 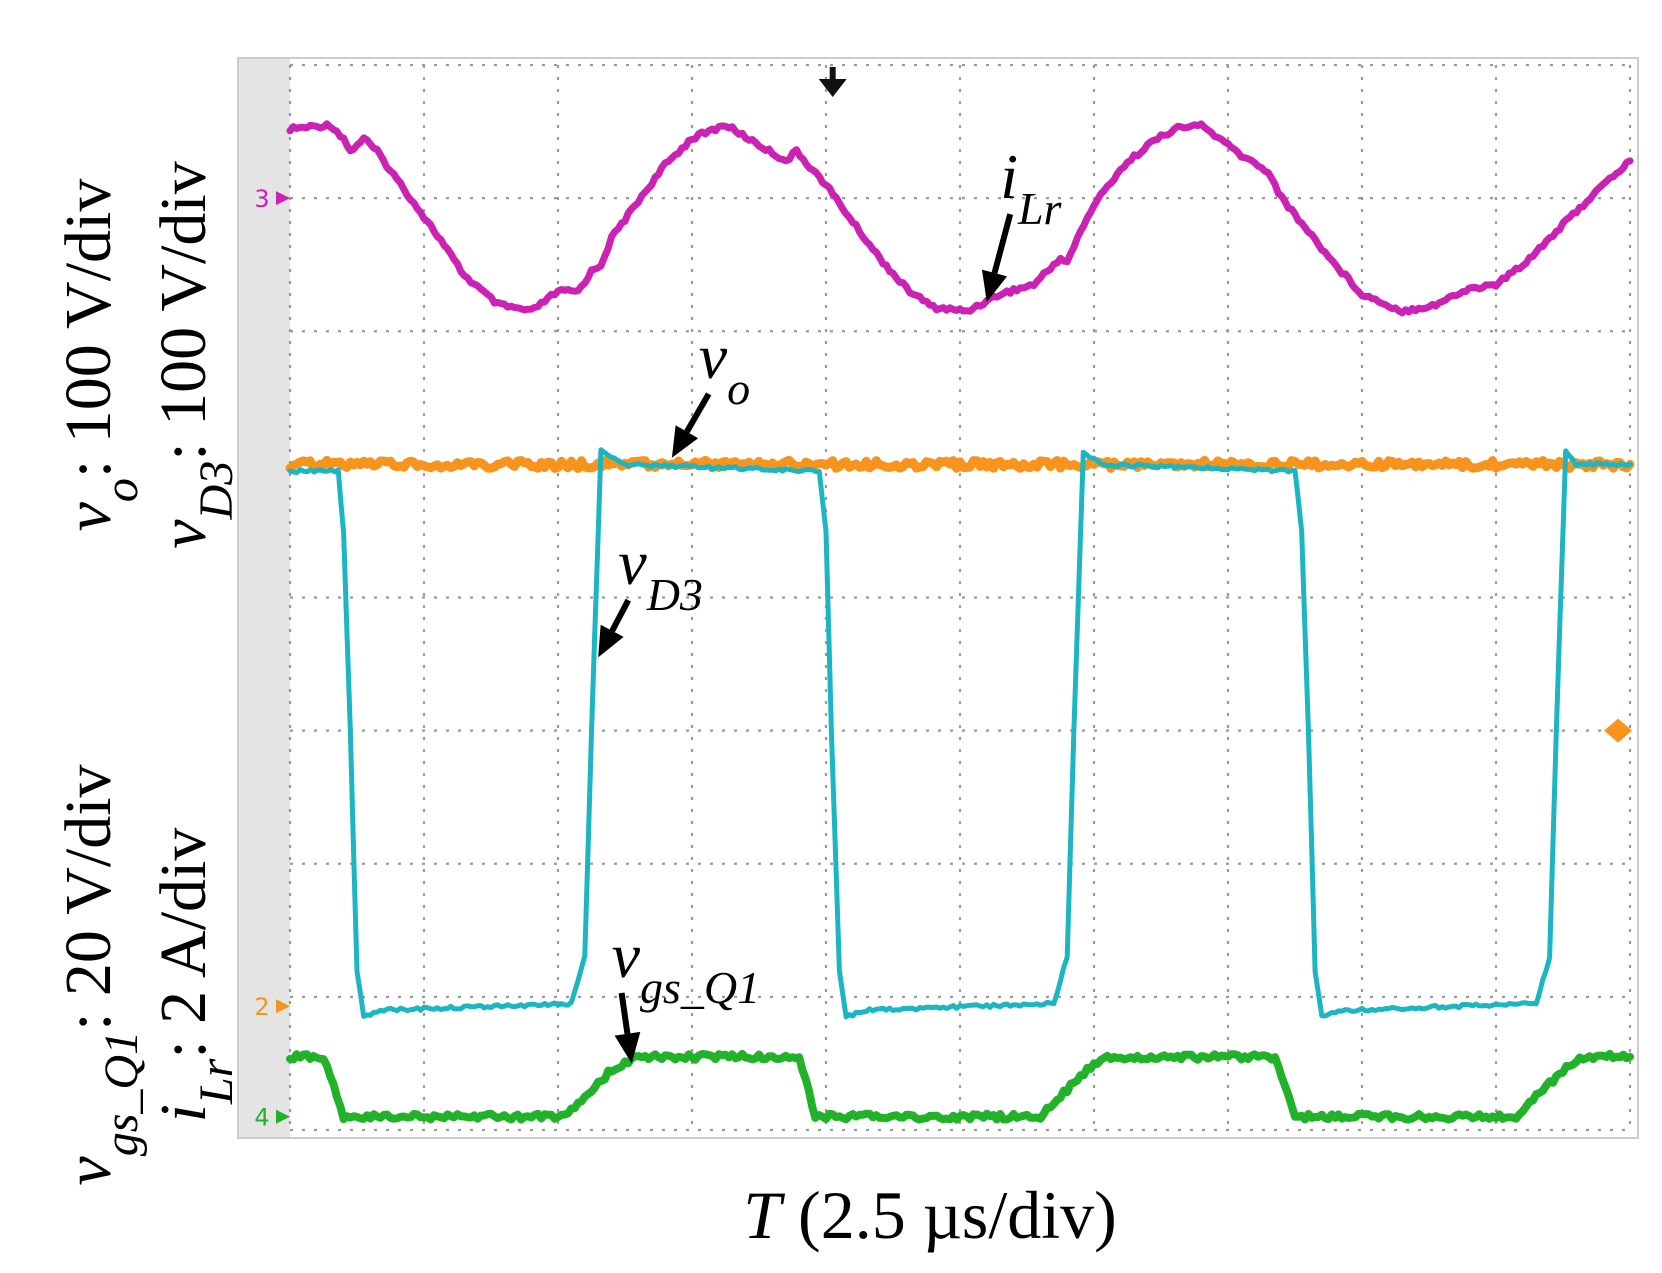 What do you see at coordinates (960, 218) in the screenshot?
I see `trace-ilr` at bounding box center [960, 218].